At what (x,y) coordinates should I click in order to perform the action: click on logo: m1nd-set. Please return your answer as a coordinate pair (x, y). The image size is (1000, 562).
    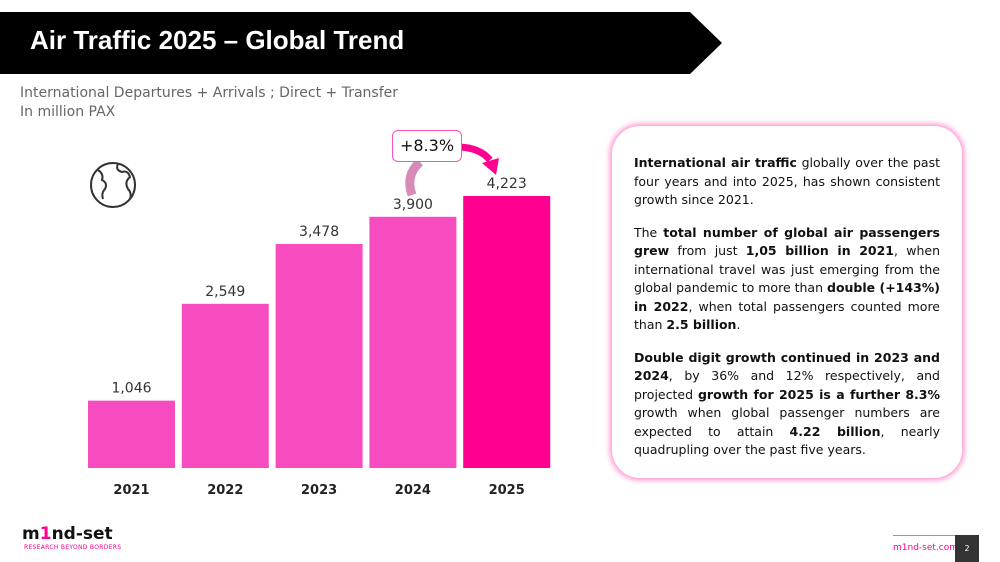
    Looking at the image, I should click on (67, 534).